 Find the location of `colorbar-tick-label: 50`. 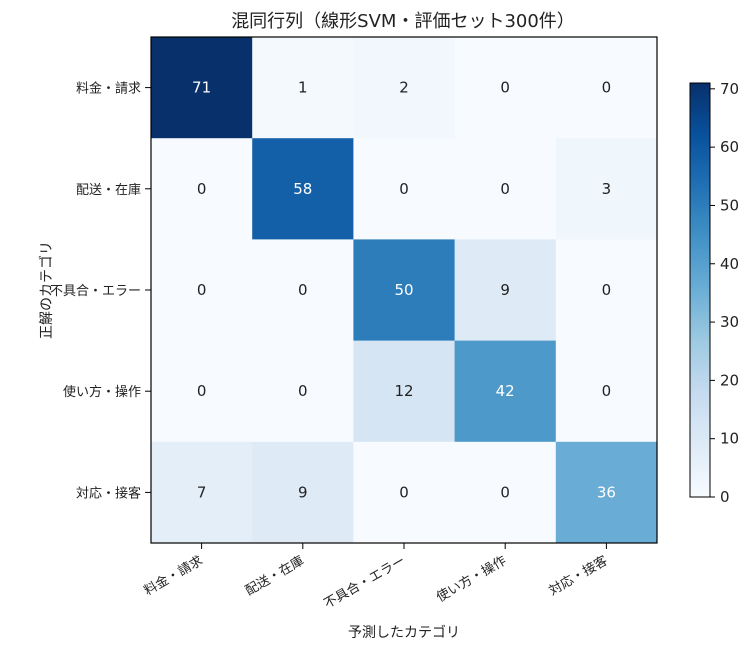

colorbar-tick-label: 50 is located at coordinates (729, 205).